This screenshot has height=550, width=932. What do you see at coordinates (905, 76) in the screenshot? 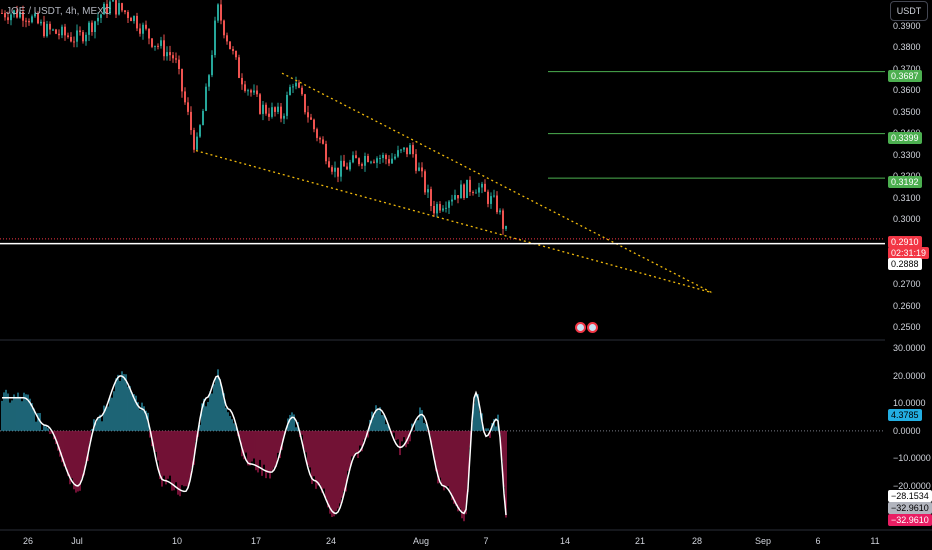
I see `target-1-label: 0.3687` at bounding box center [905, 76].